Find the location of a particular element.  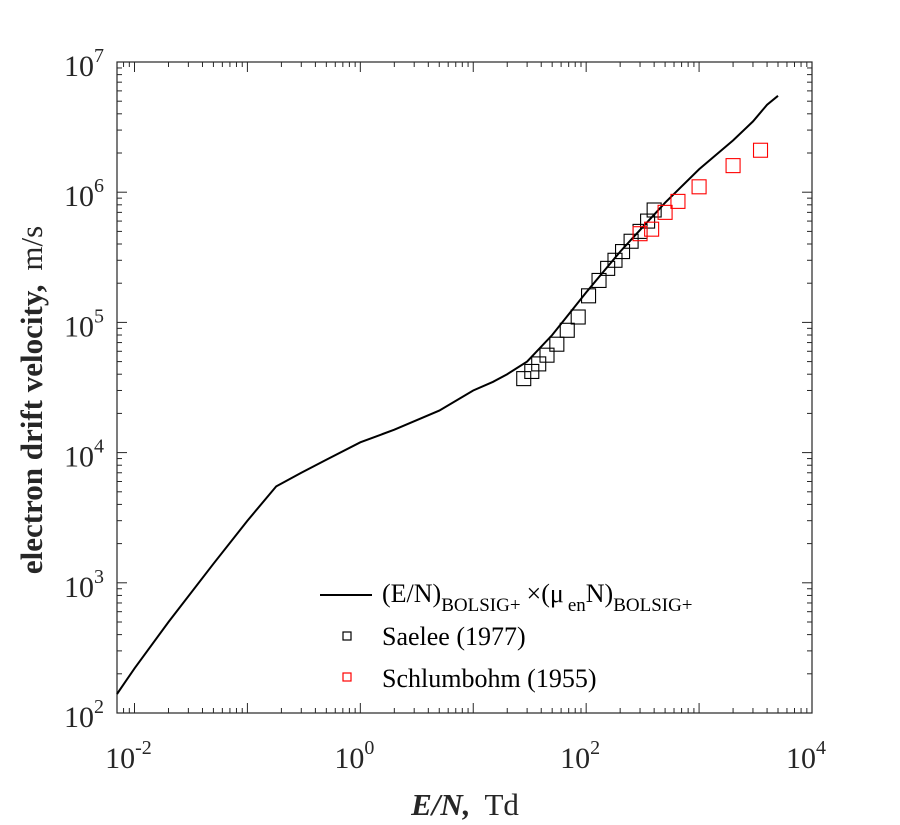

legend-model-sub2: en is located at coordinates (577, 605).